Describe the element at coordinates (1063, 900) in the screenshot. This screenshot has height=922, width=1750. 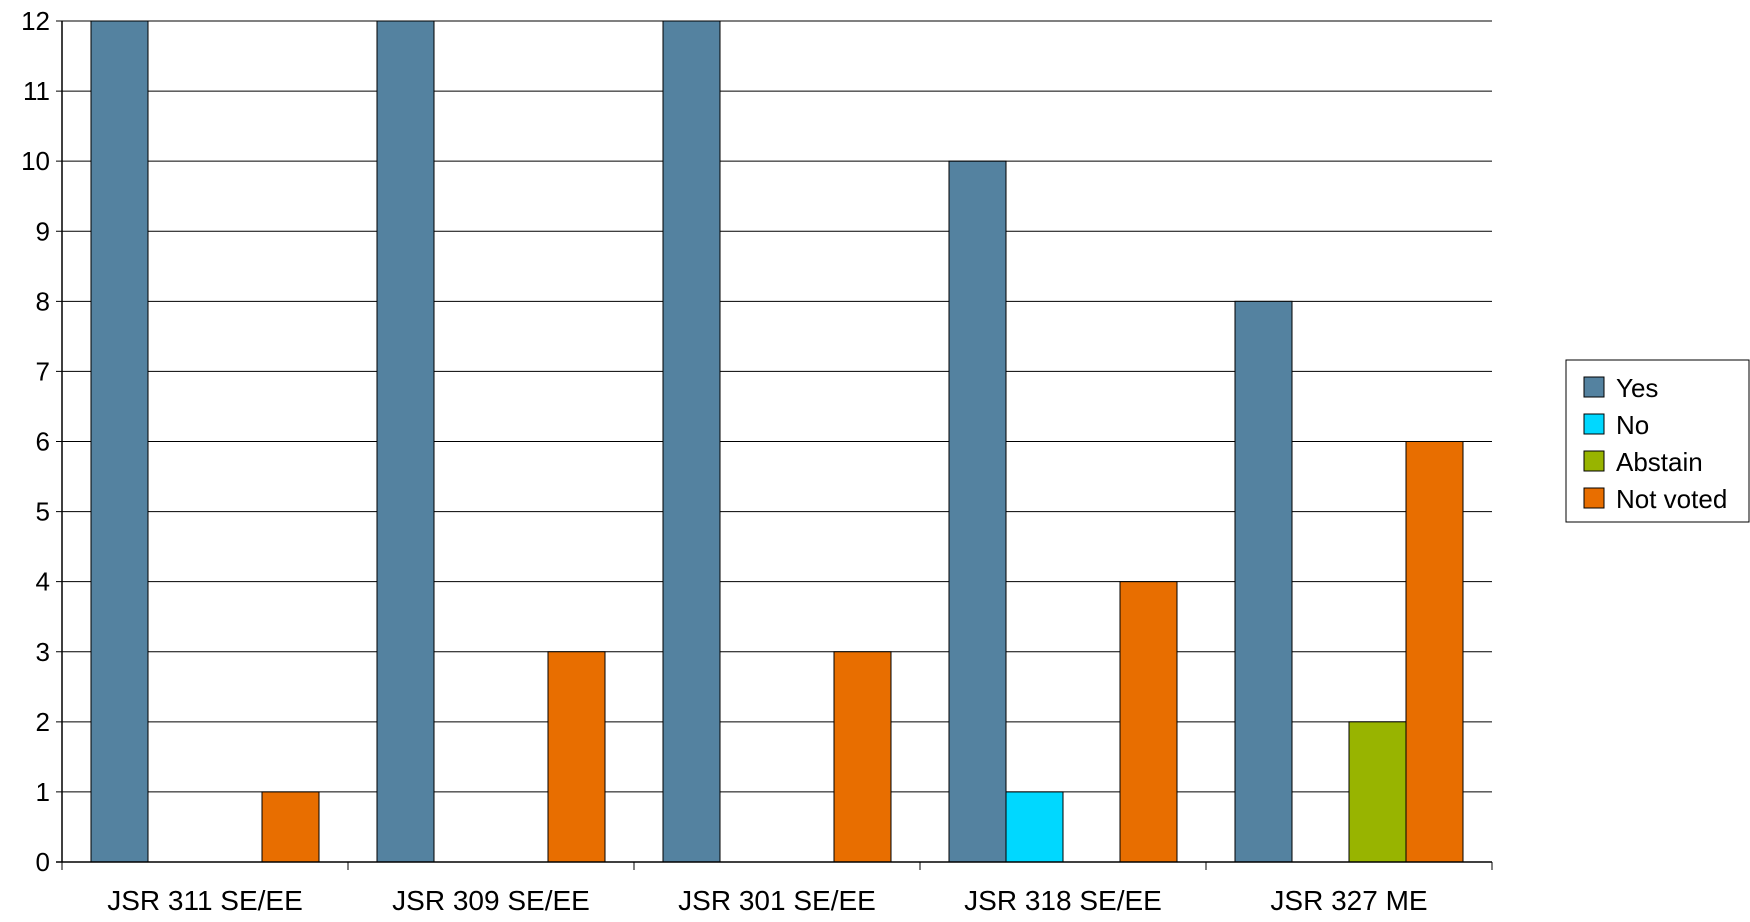
I see `x-tick-label: JSR 318 SE/EE` at that location.